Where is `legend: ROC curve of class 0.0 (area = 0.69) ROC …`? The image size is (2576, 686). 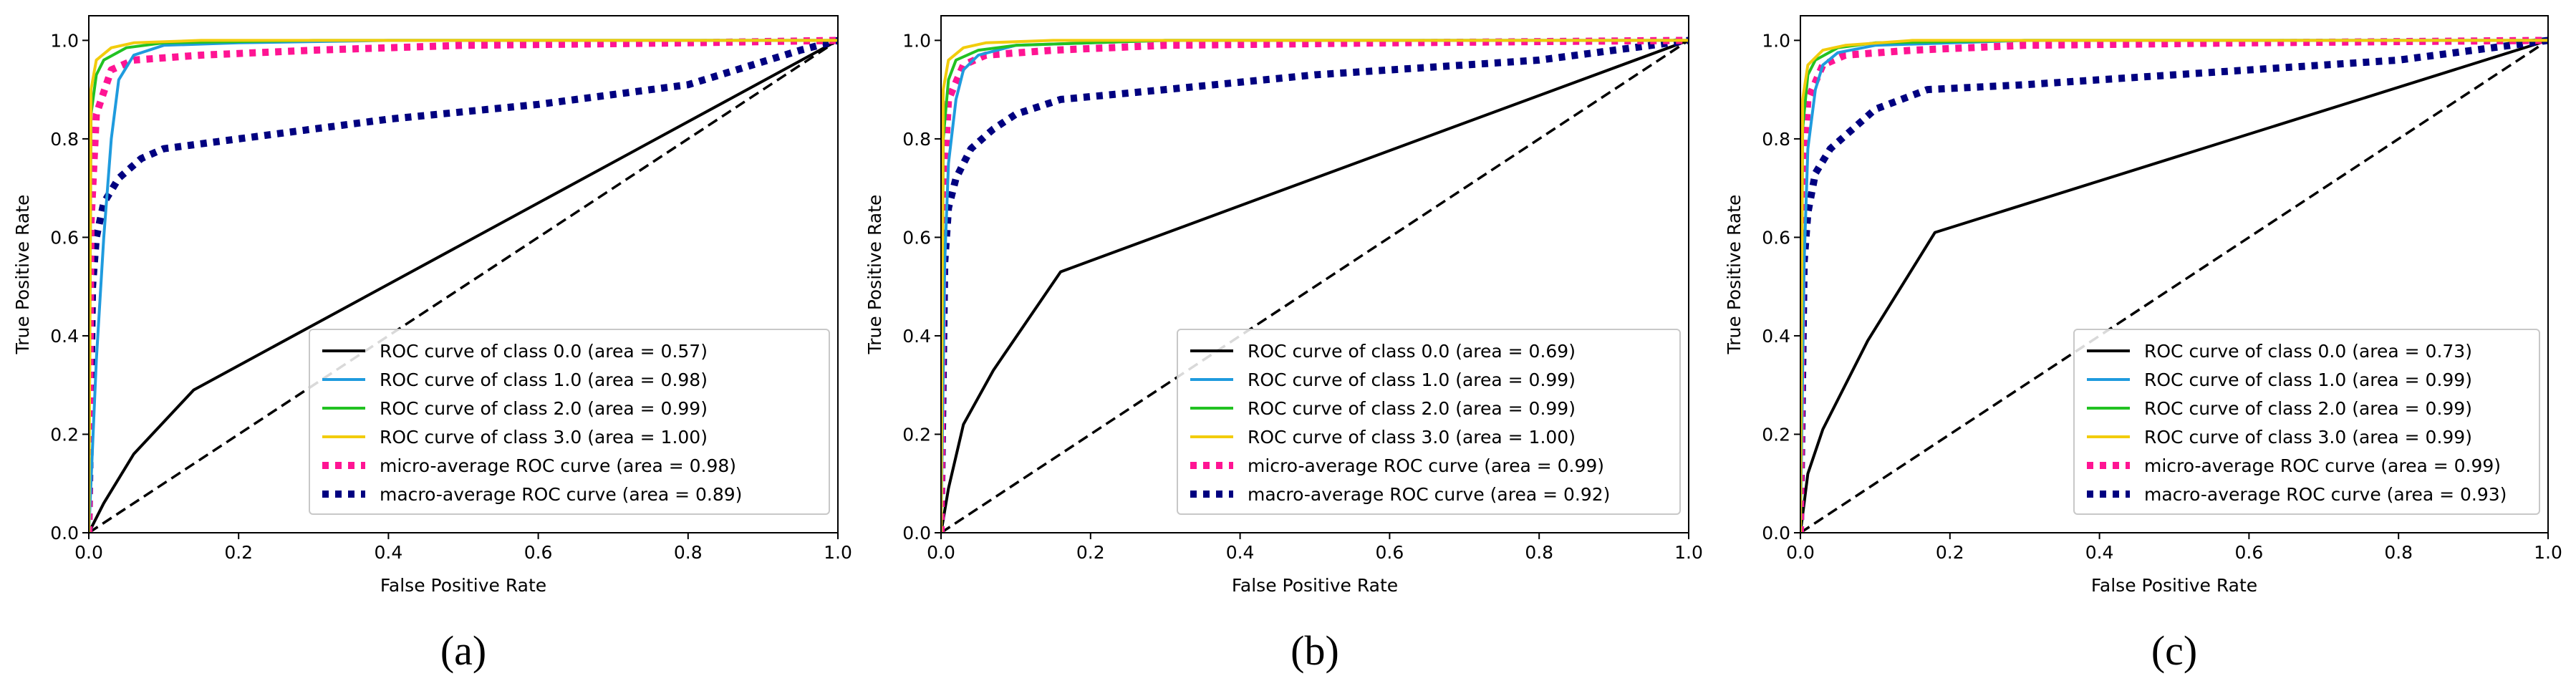 legend: ROC curve of class 0.0 (area = 0.69) ROC … is located at coordinates (1429, 422).